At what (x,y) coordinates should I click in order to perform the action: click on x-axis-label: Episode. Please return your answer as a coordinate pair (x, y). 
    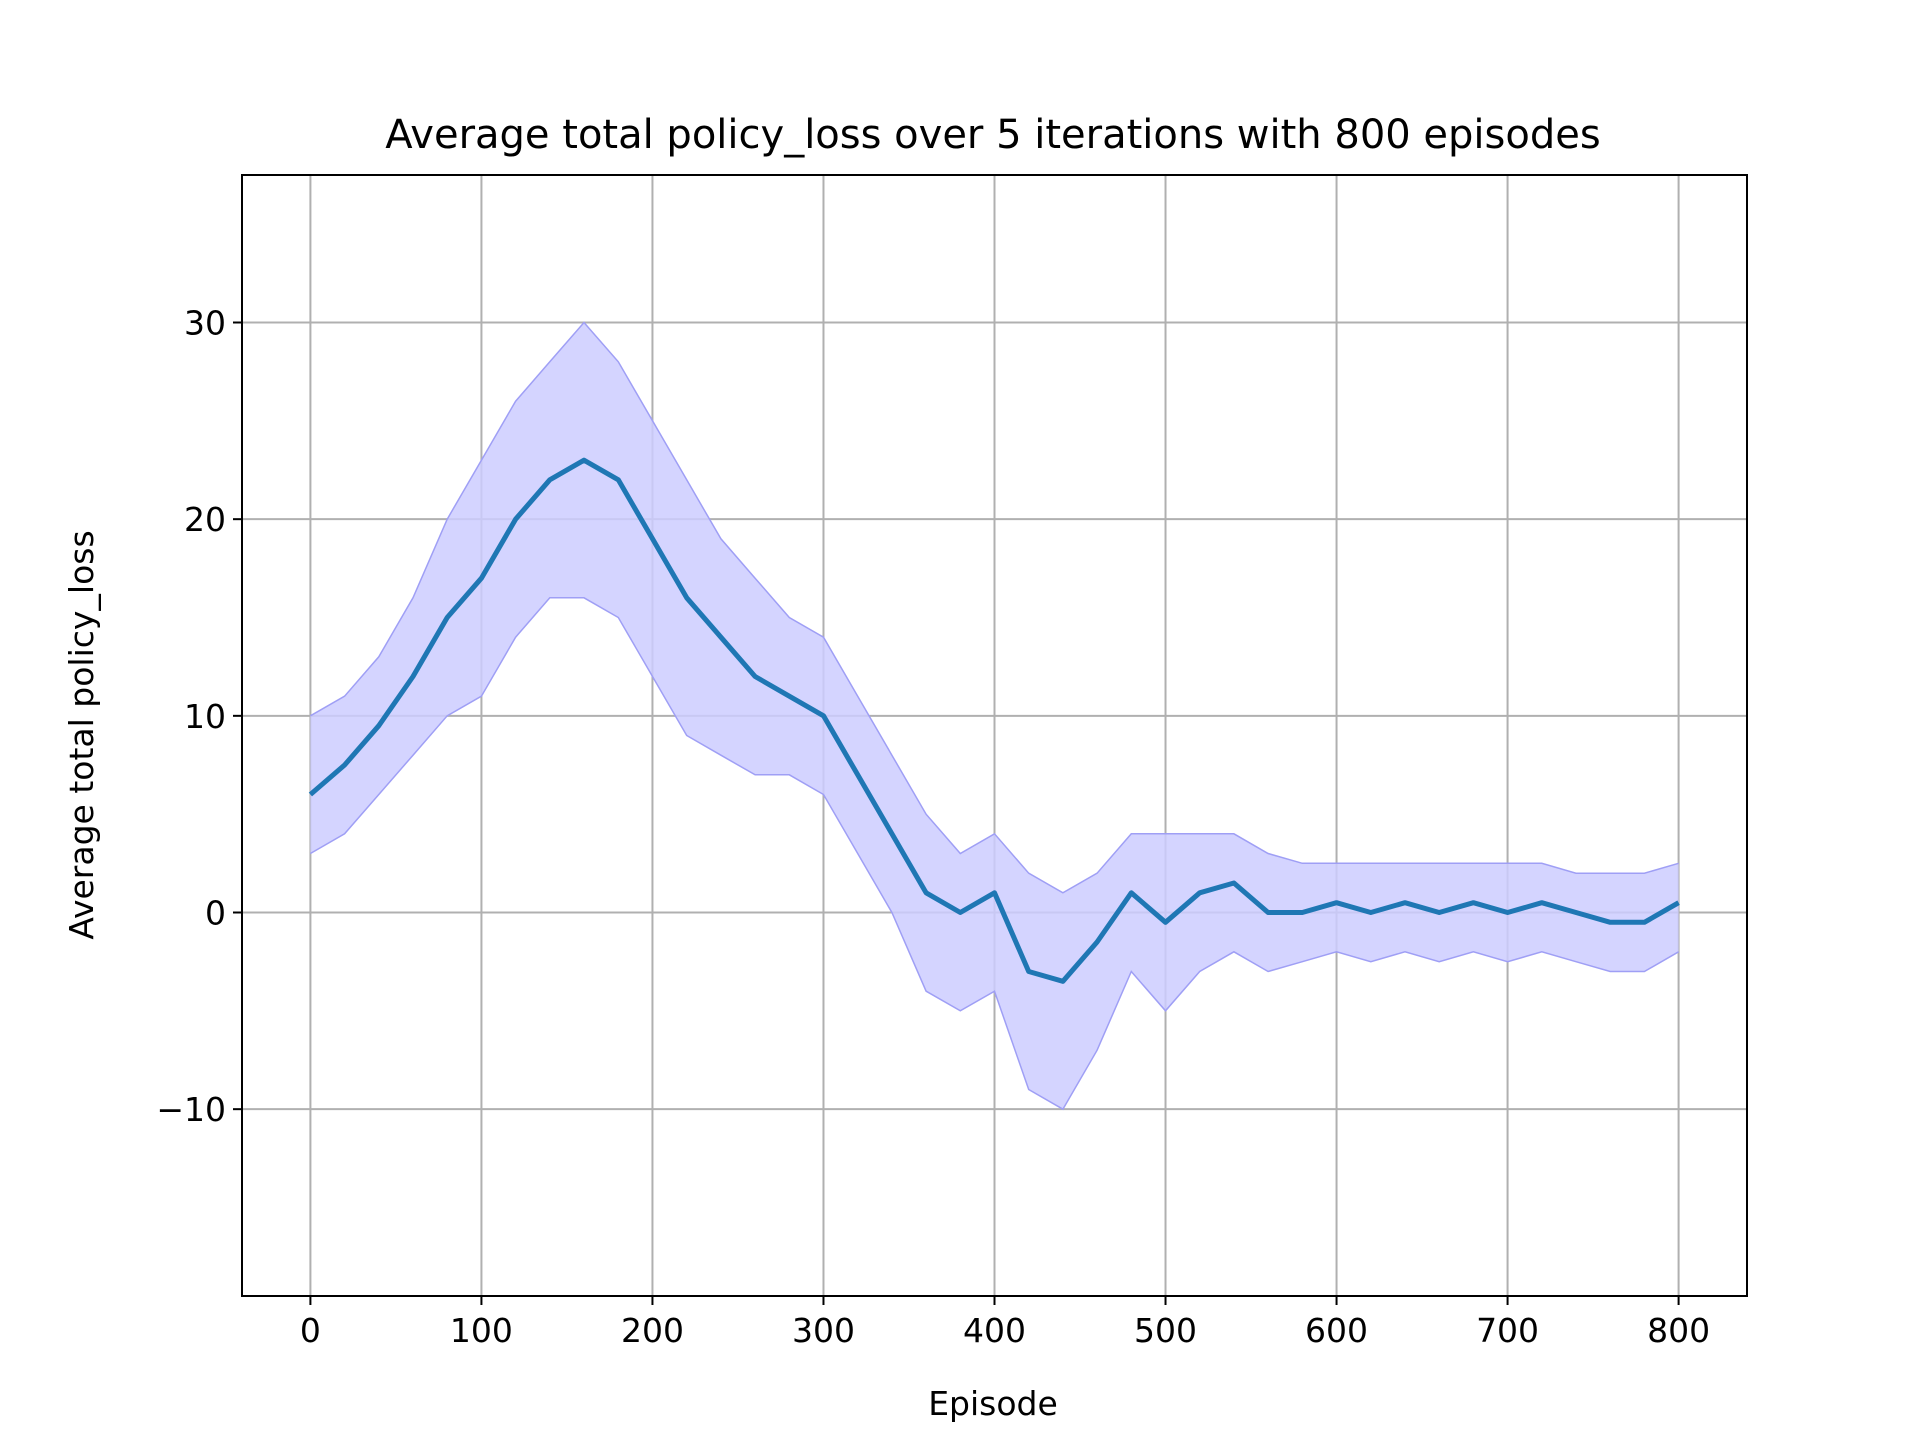
    Looking at the image, I should click on (993, 1403).